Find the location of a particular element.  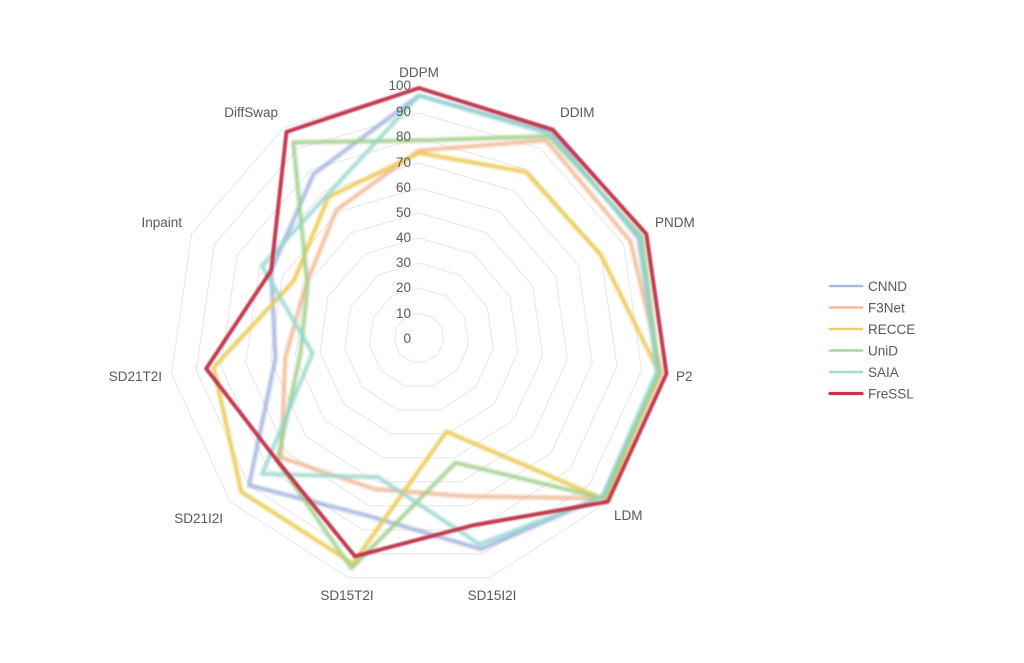

svg-text: DDPM is located at coordinates (419, 72).